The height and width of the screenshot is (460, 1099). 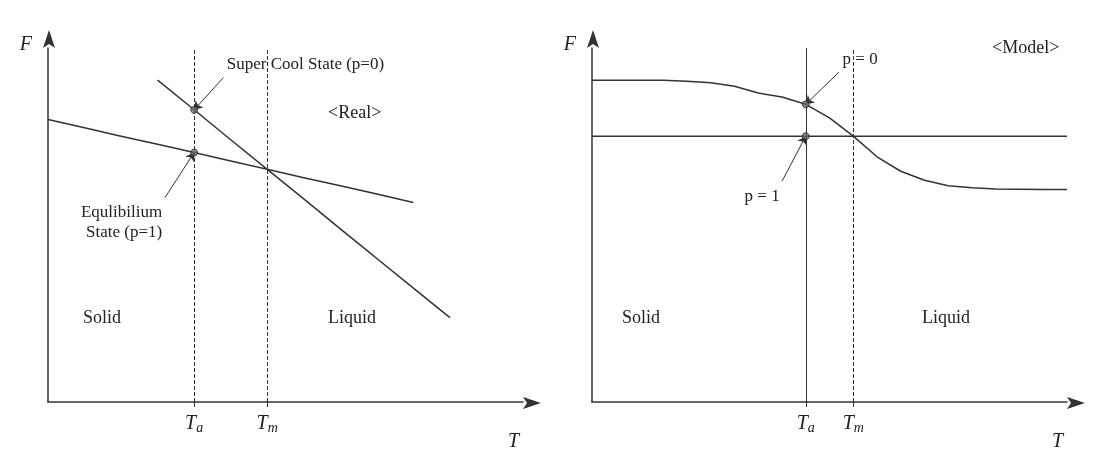 I want to click on text: <Model>, so click(x=1026, y=47).